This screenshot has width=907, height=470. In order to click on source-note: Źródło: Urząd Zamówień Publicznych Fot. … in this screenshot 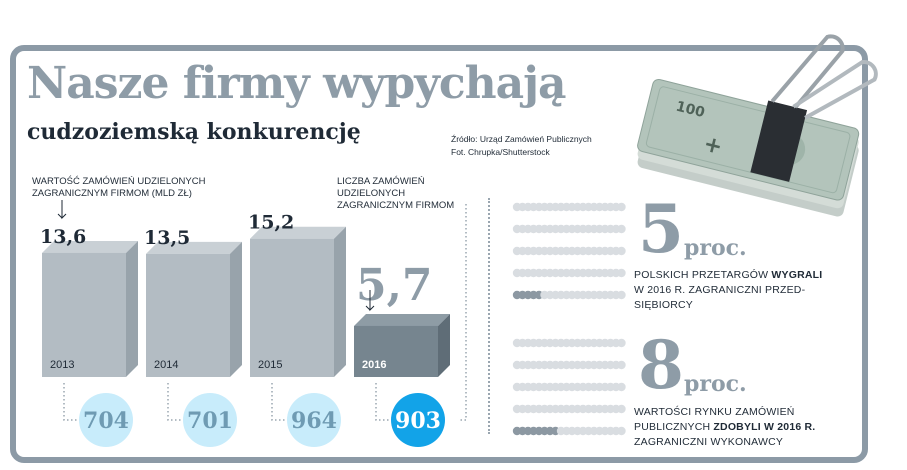, I will do `click(521, 146)`.